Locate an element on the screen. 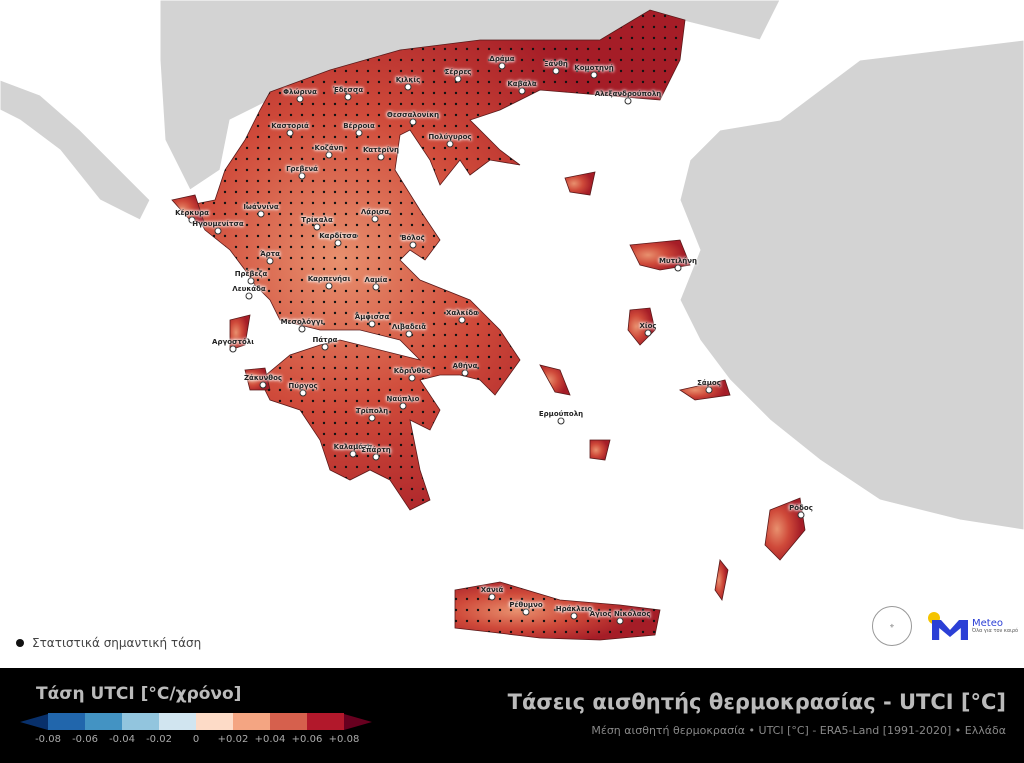 The width and height of the screenshot is (1024, 763). significance-legend: Στατιστικά σημαντική τάση is located at coordinates (108, 643).